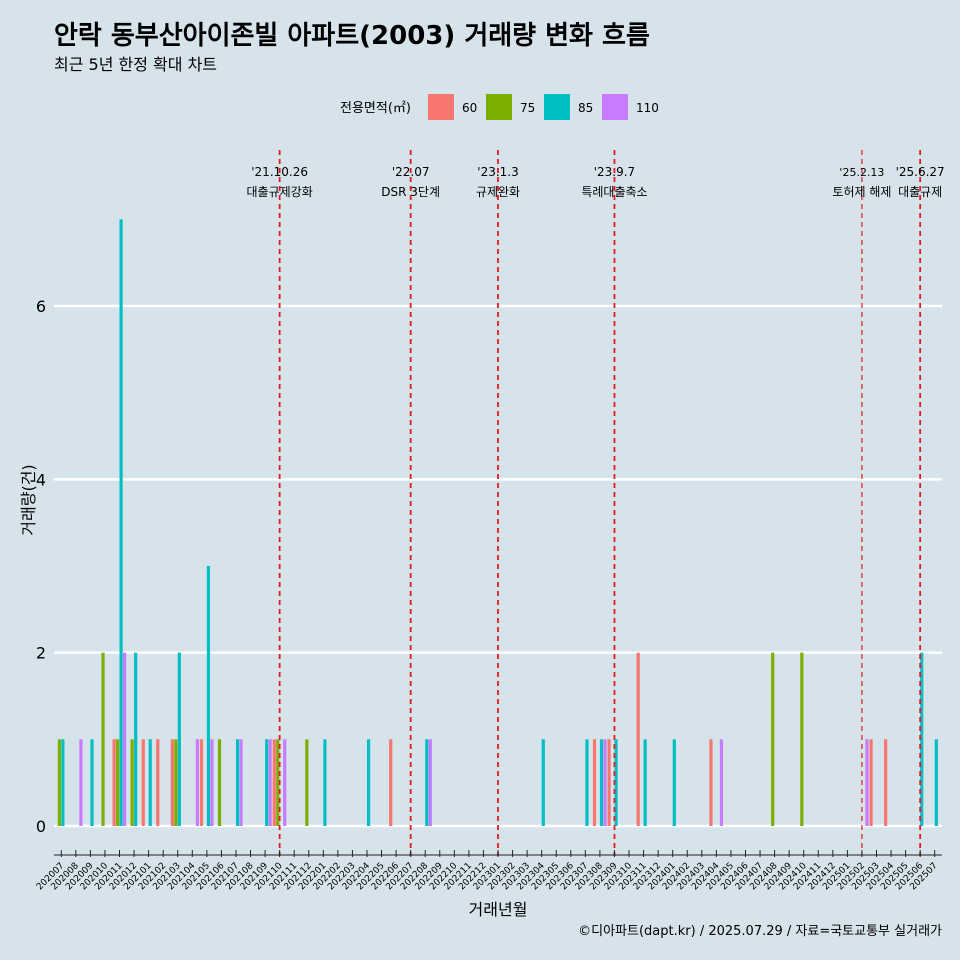  What do you see at coordinates (135, 64) in the screenshot?
I see `chart-subtitle: 최근 5년 한정 확대 차트` at bounding box center [135, 64].